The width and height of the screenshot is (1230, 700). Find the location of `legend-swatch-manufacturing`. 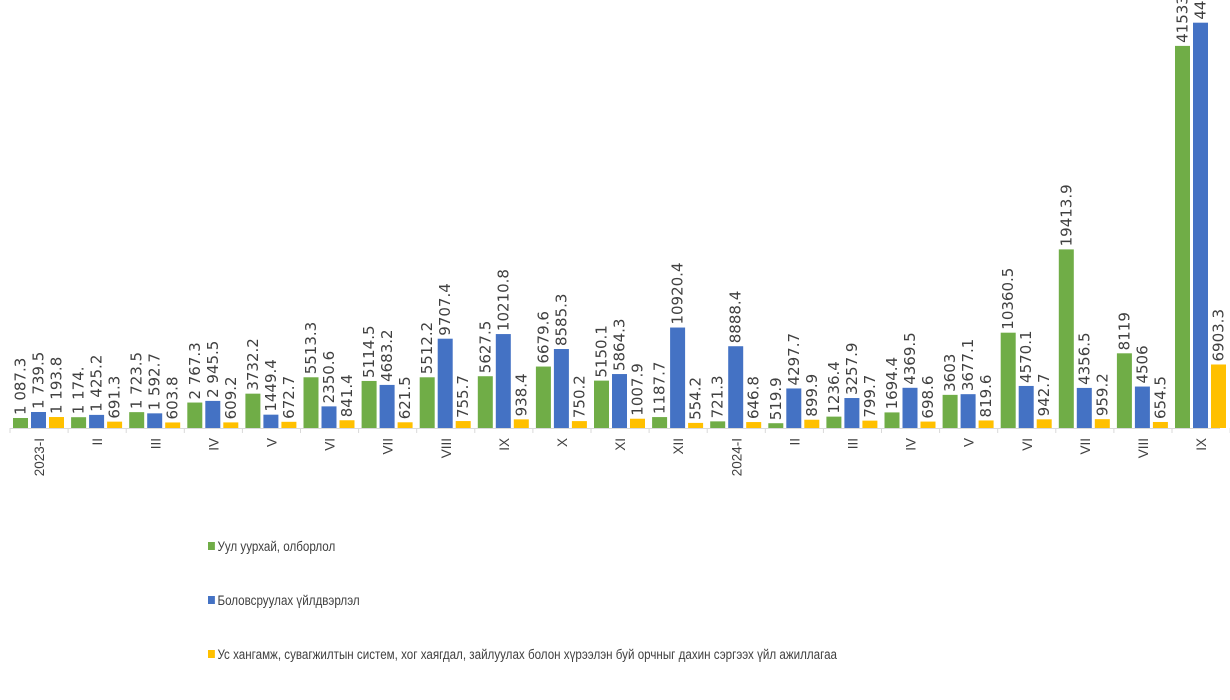

legend-swatch-manufacturing is located at coordinates (211, 600).